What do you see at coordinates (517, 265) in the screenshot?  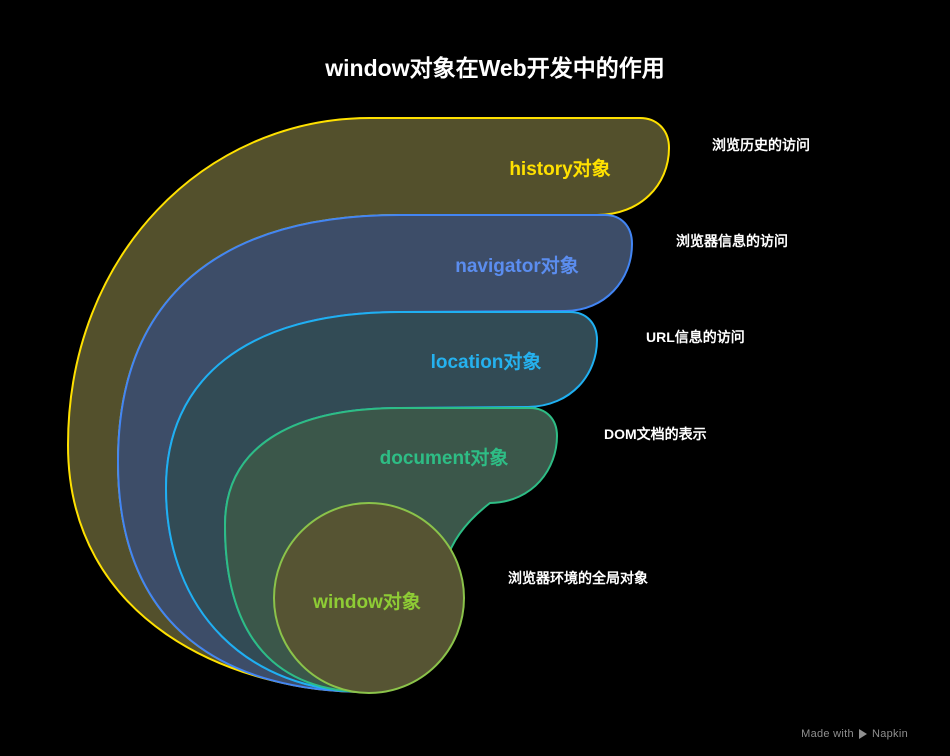 I see `navigator-label: navigator对象` at bounding box center [517, 265].